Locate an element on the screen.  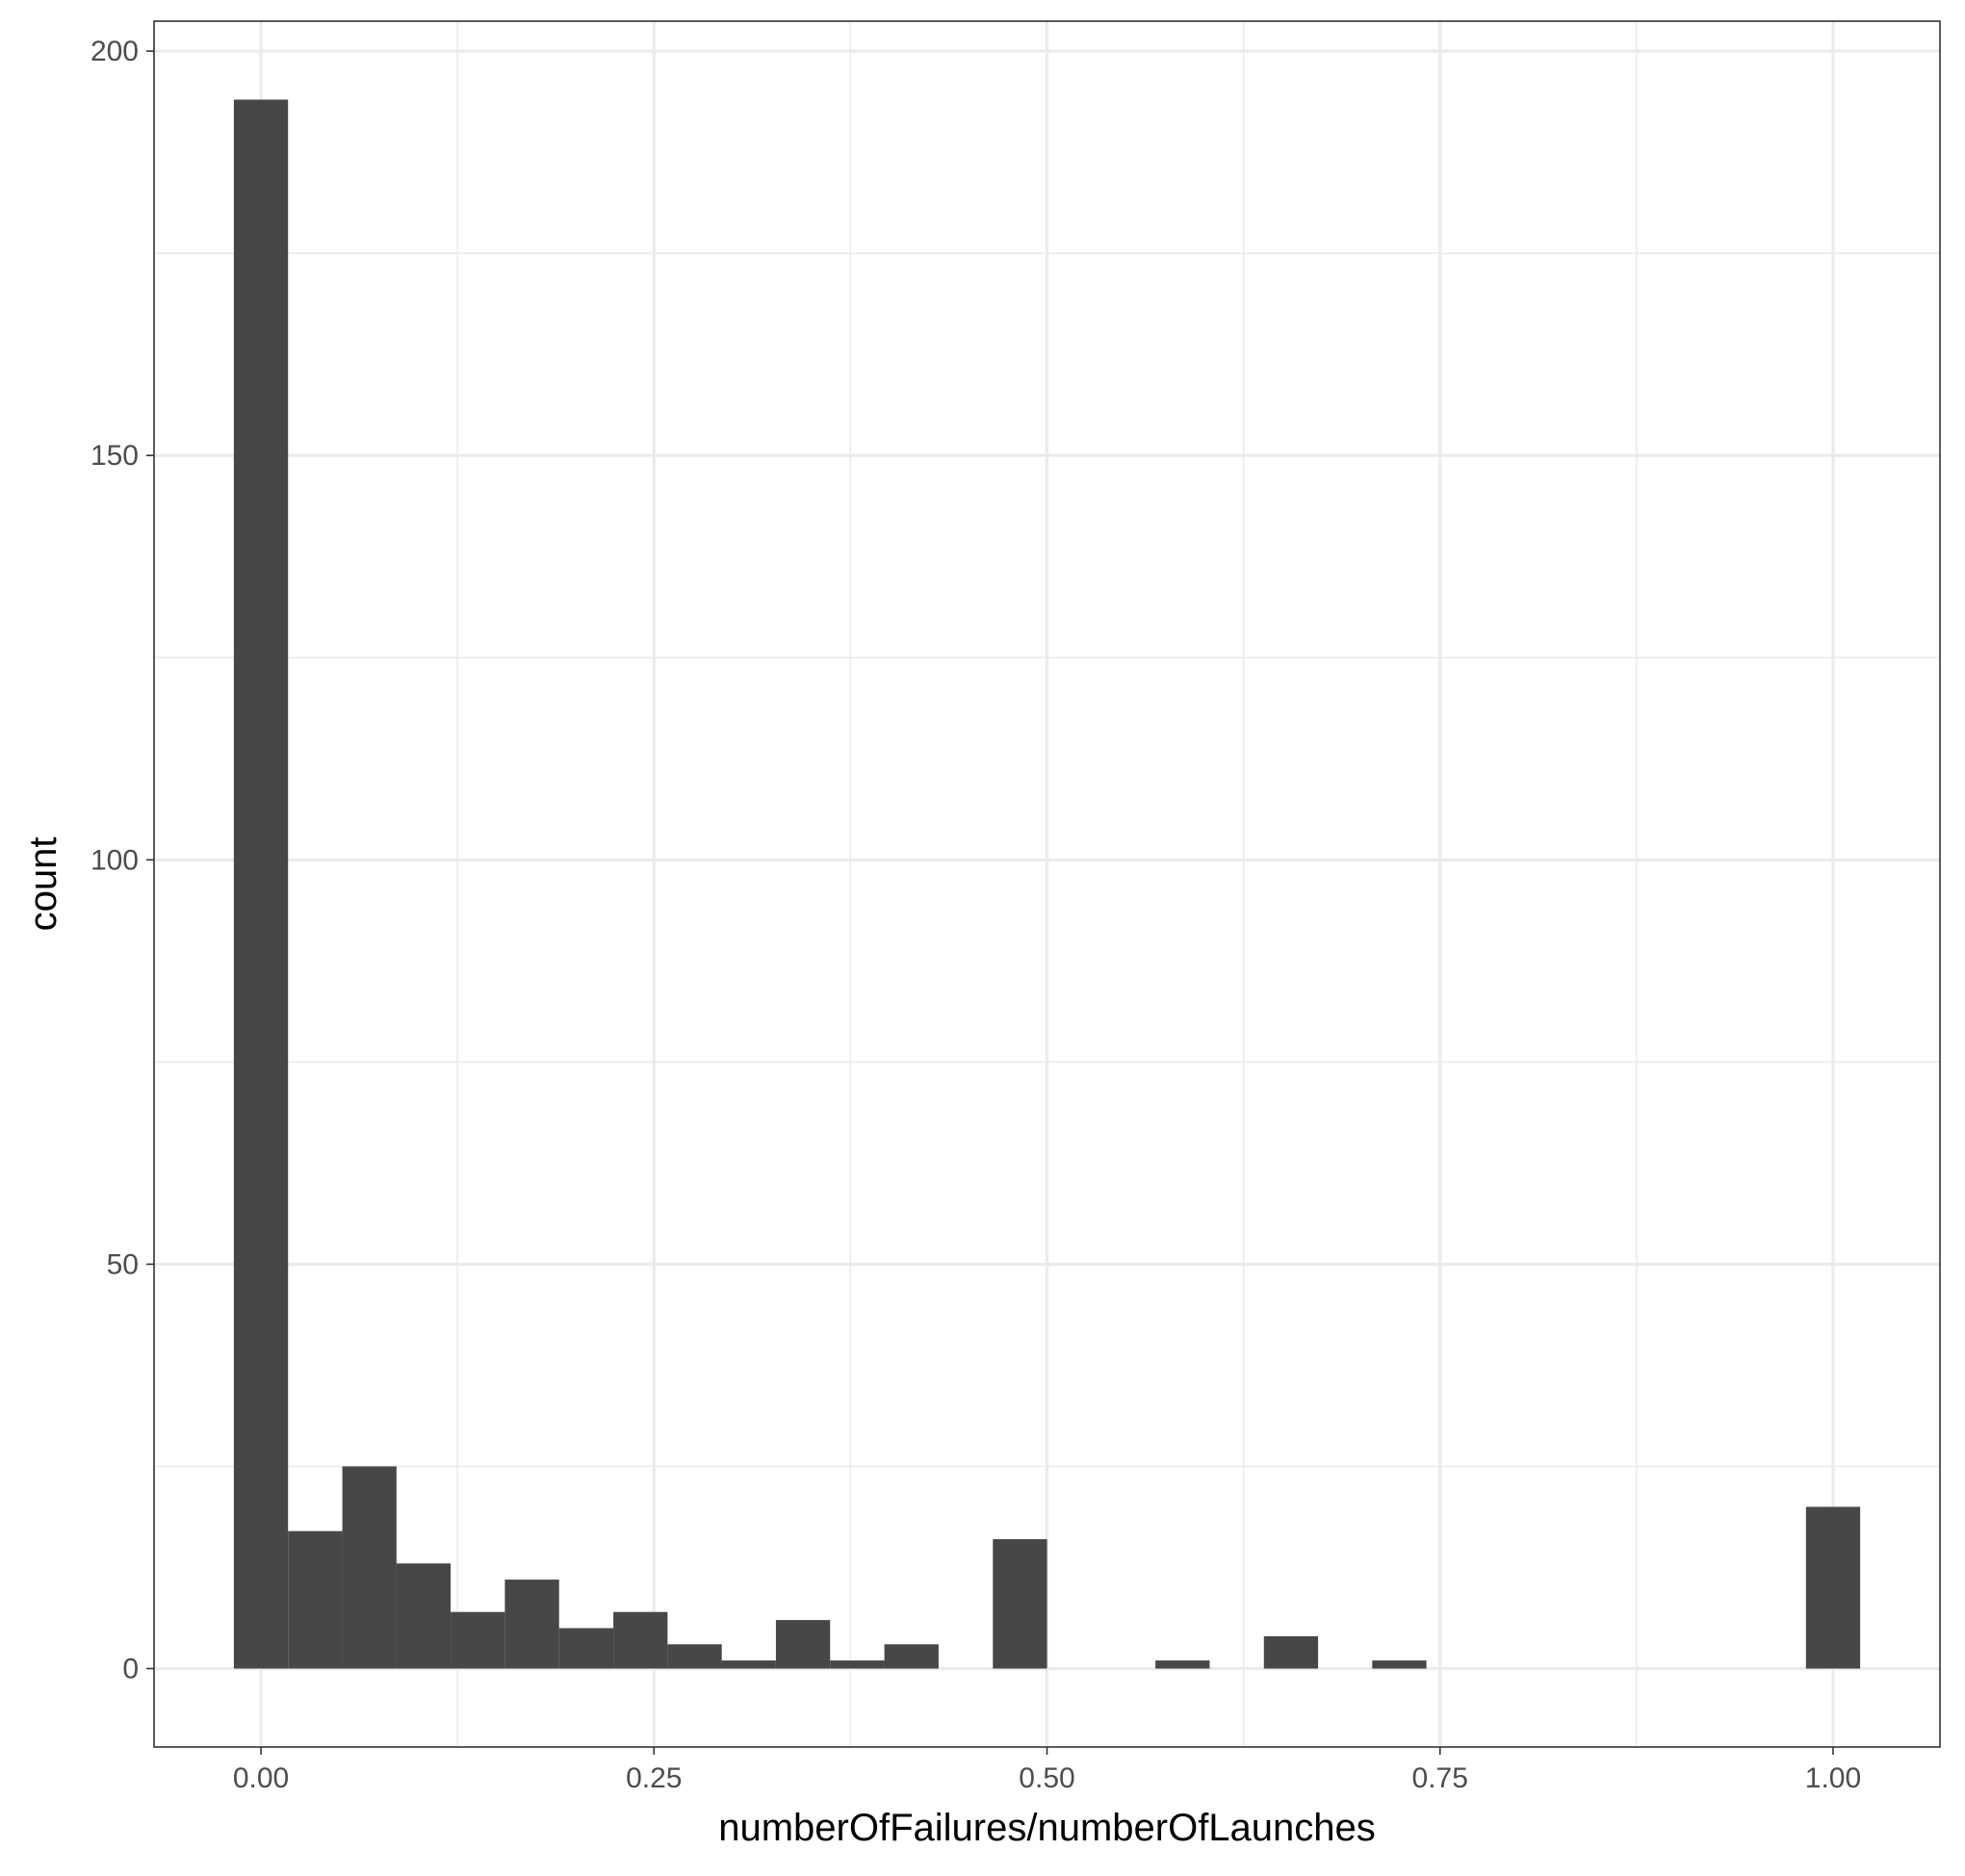
y-tick-label: 200 is located at coordinates (114, 51).